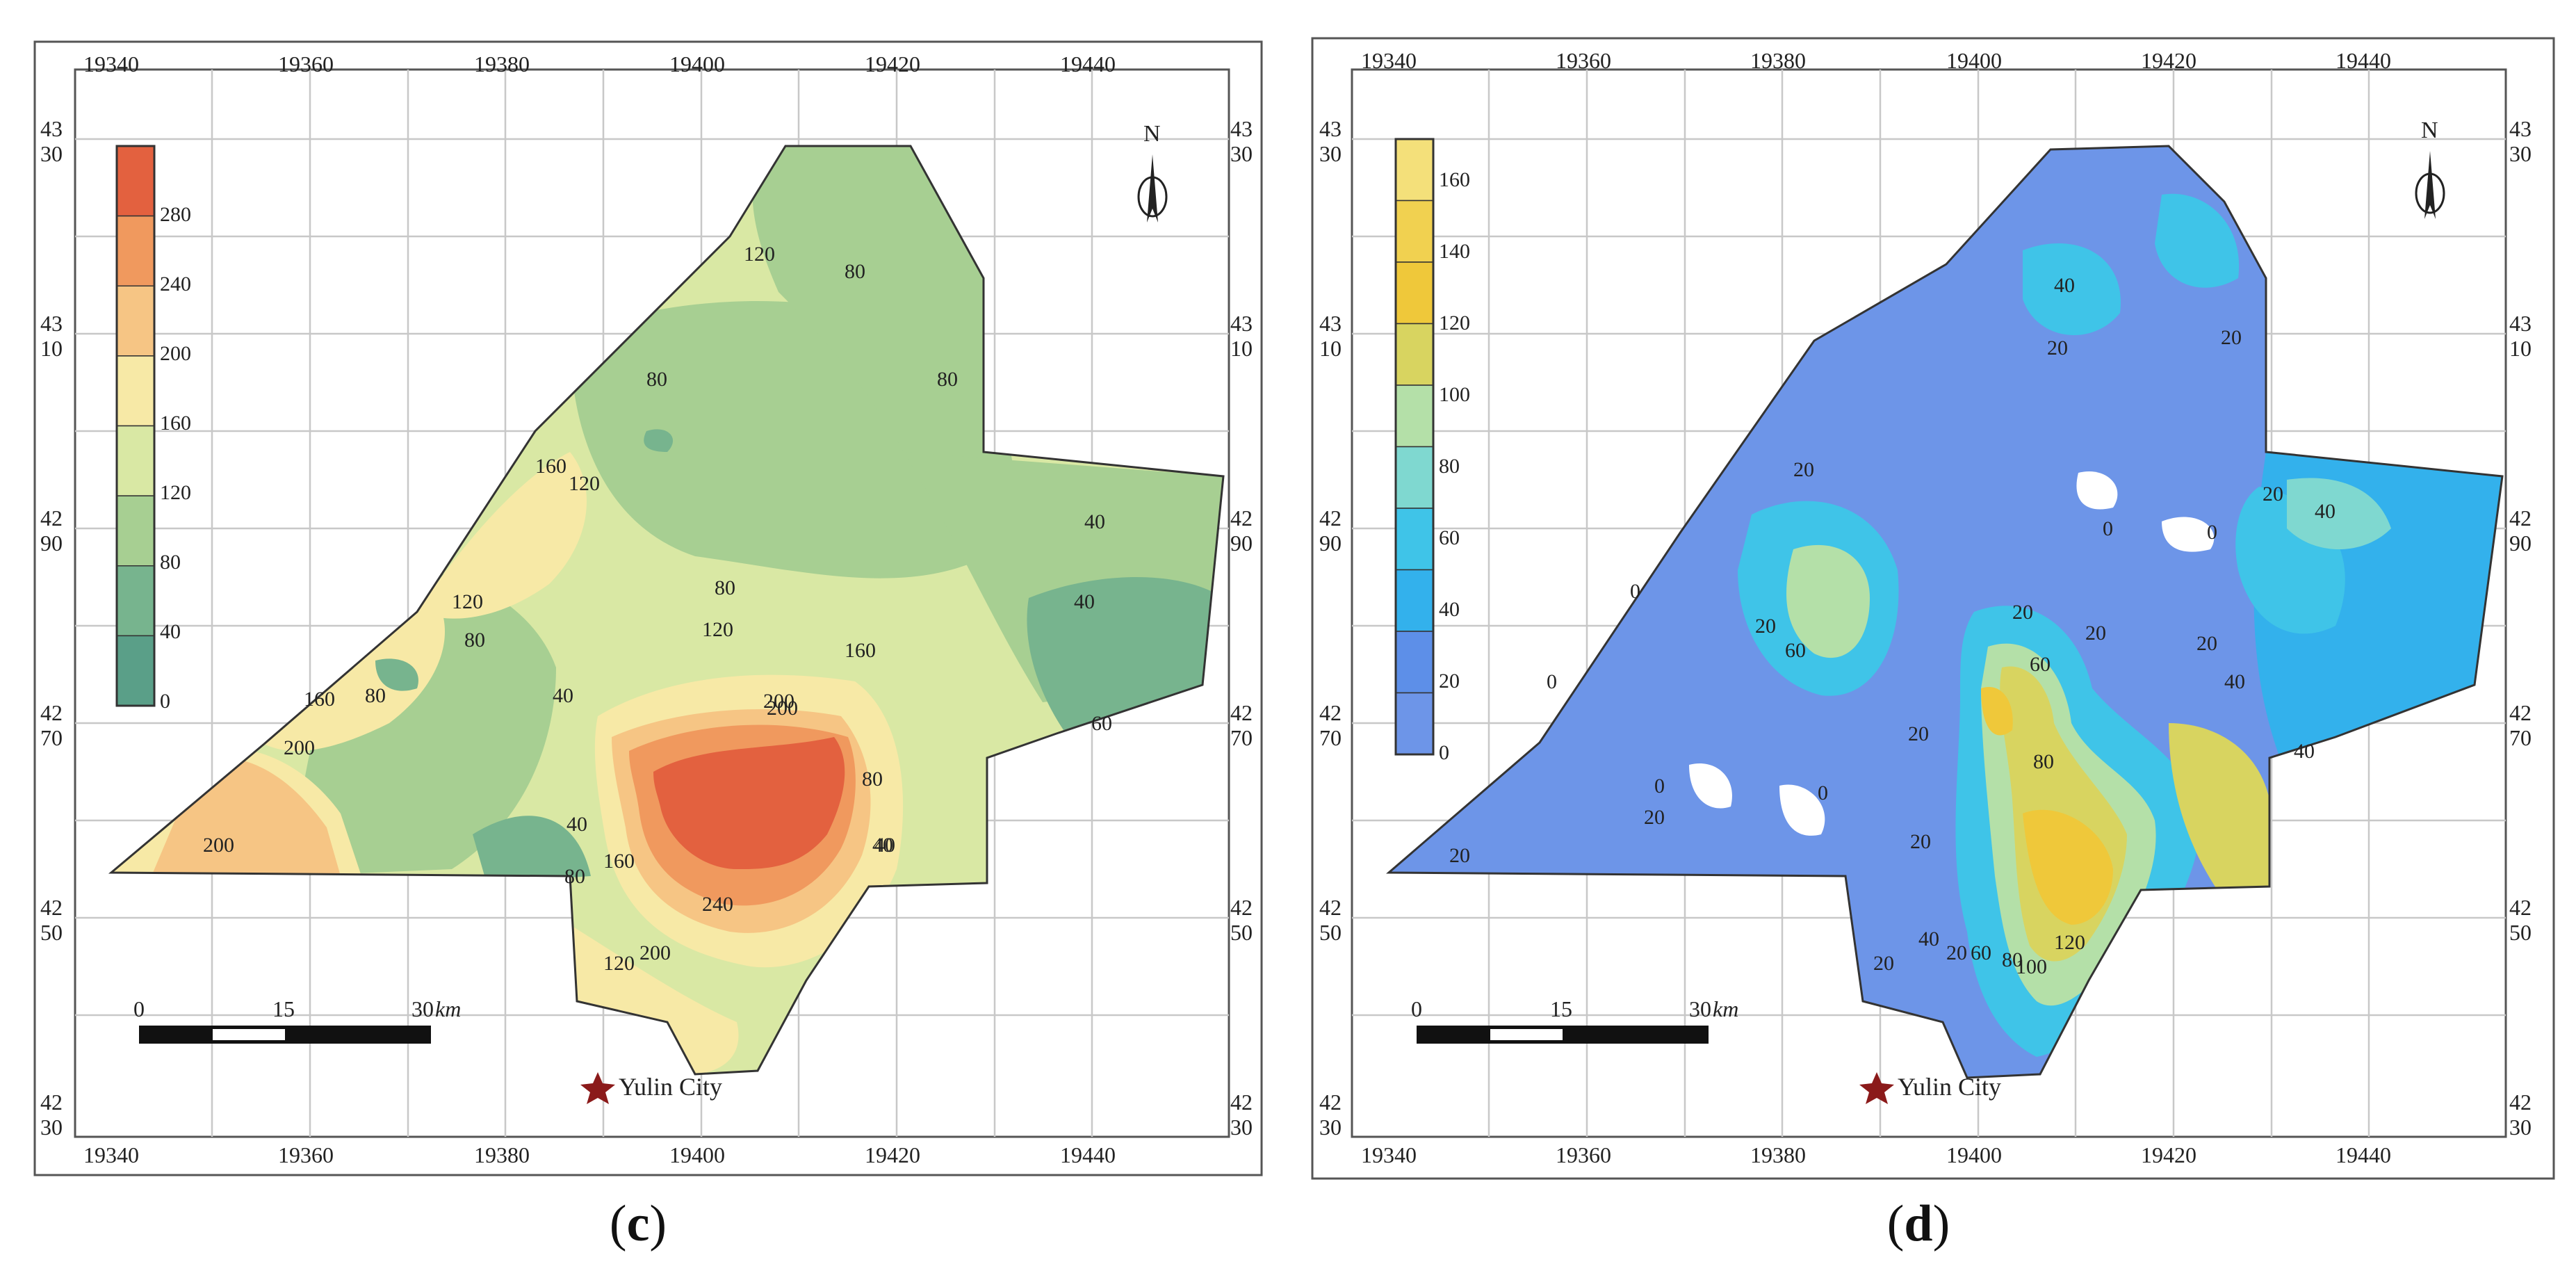  What do you see at coordinates (1241, 628) in the screenshot?
I see `panel-c-y-ticks-right: 43 30 43 10 42 90 42 70 42 50 42 30` at bounding box center [1241, 628].